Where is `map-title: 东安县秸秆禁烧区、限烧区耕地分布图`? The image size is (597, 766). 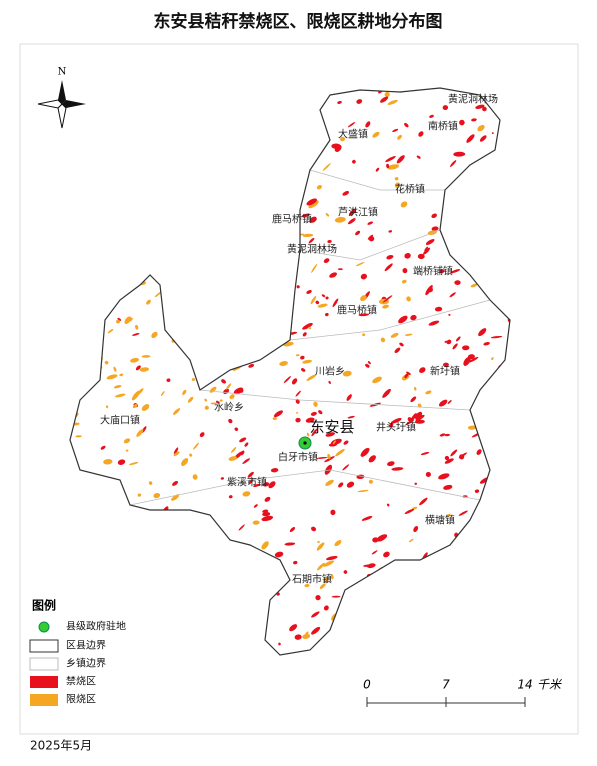 map-title: 东安县秸秆禁烧区、限烧区耕地分布图 is located at coordinates (298, 21).